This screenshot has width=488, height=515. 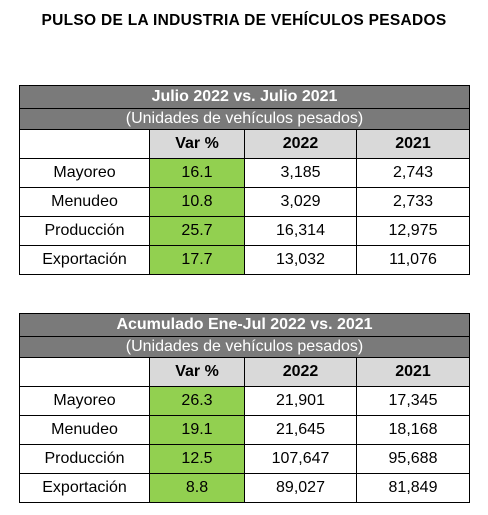 I want to click on var-cell: 8.8, so click(x=197, y=488).